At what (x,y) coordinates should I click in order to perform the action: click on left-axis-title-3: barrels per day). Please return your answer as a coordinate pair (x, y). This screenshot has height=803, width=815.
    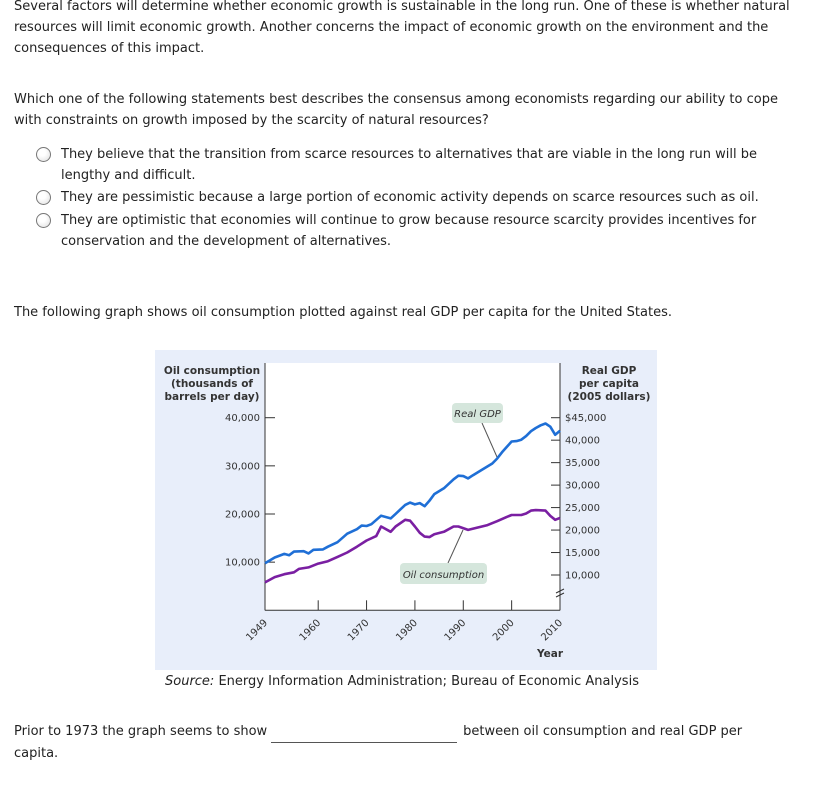
    Looking at the image, I should click on (212, 397).